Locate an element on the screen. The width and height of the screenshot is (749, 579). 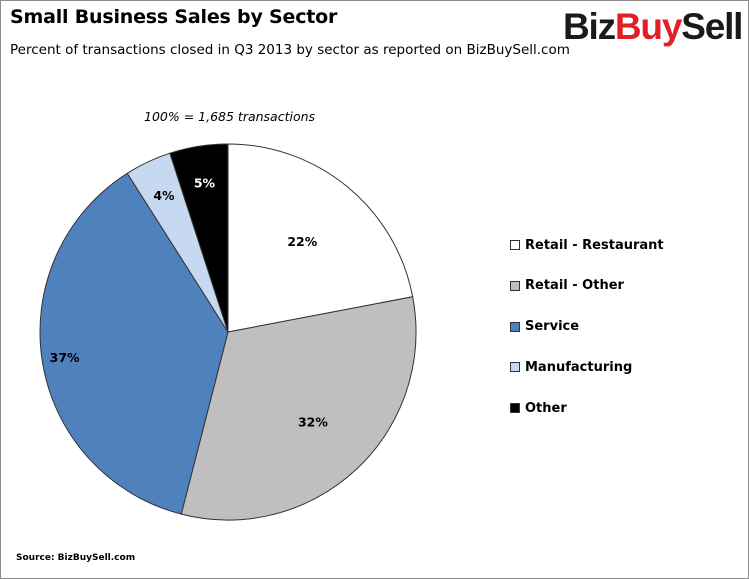
pie-slice-other is located at coordinates (199, 238).